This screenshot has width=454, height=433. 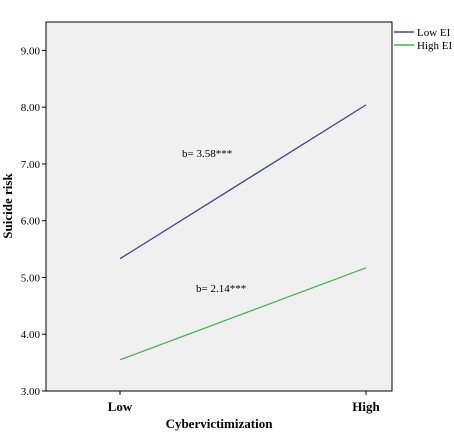 I want to click on y-tick-label: 4.00, so click(x=31, y=335).